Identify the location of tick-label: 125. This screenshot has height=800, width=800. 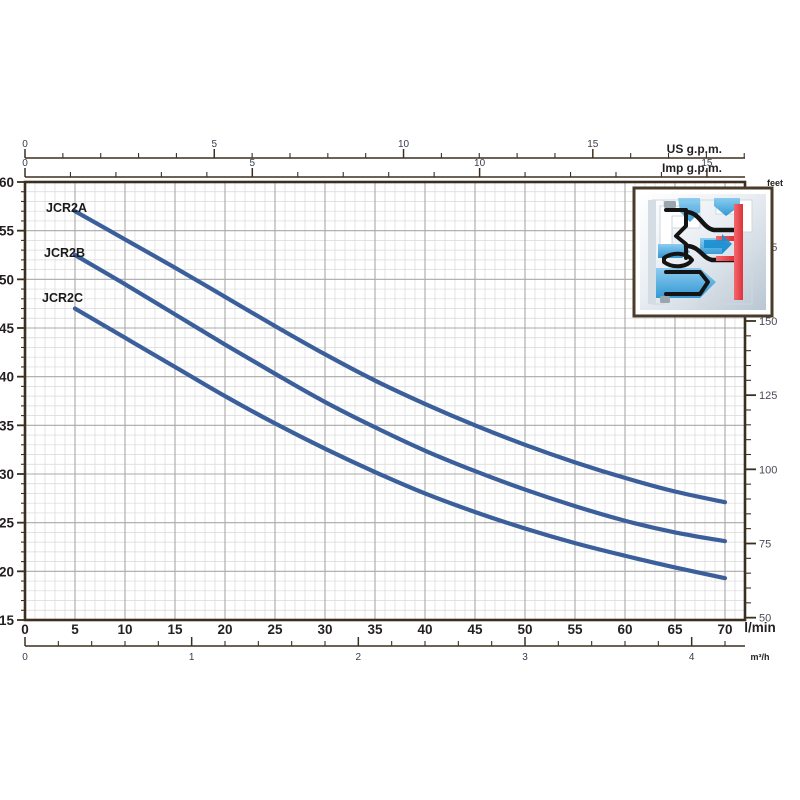
(768, 396).